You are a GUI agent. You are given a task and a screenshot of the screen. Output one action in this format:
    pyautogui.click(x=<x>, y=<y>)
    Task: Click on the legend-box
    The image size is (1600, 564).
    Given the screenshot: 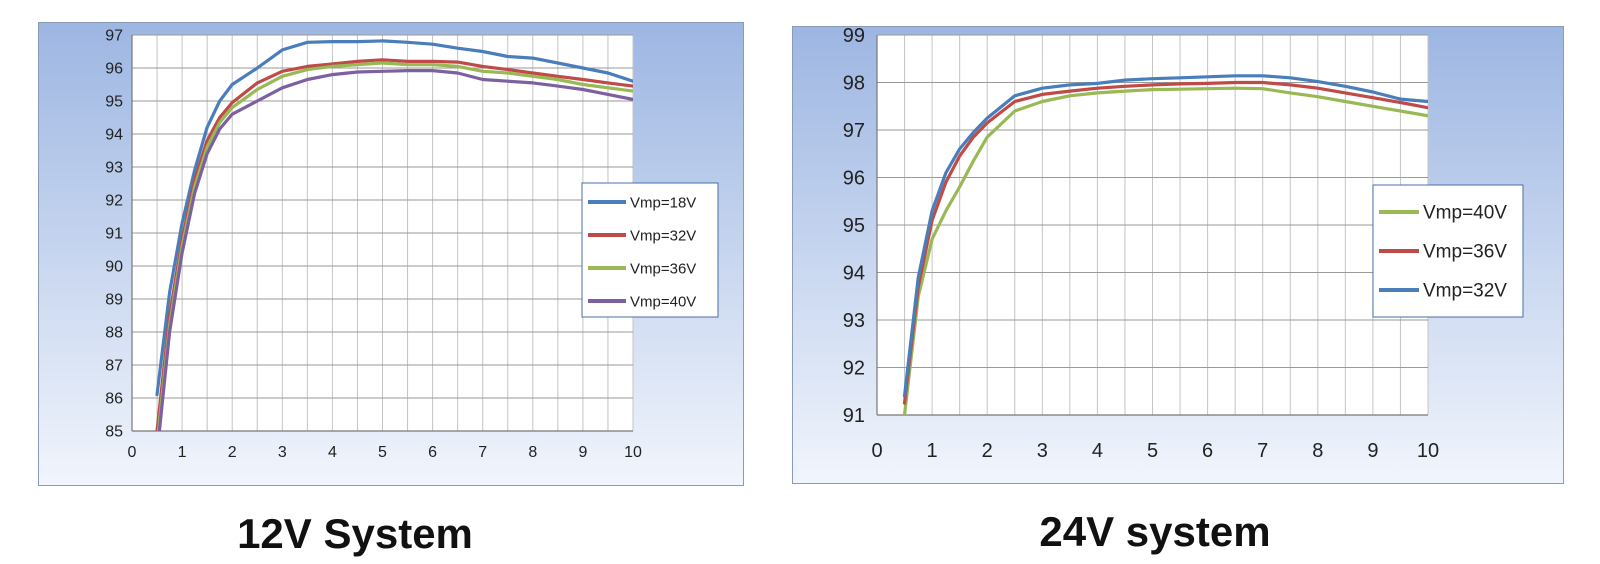 What is the action you would take?
    pyautogui.click(x=650, y=250)
    